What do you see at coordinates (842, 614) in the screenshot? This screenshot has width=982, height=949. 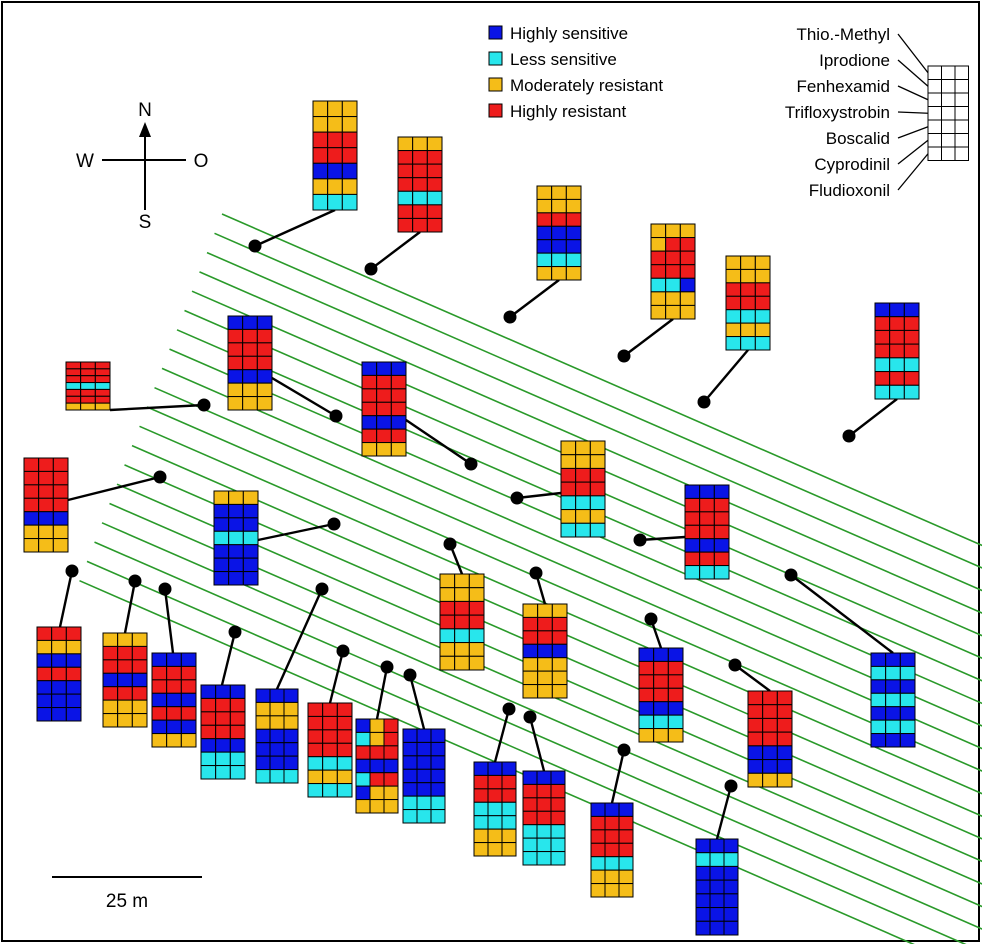 I see `sample-leader-line` at bounding box center [842, 614].